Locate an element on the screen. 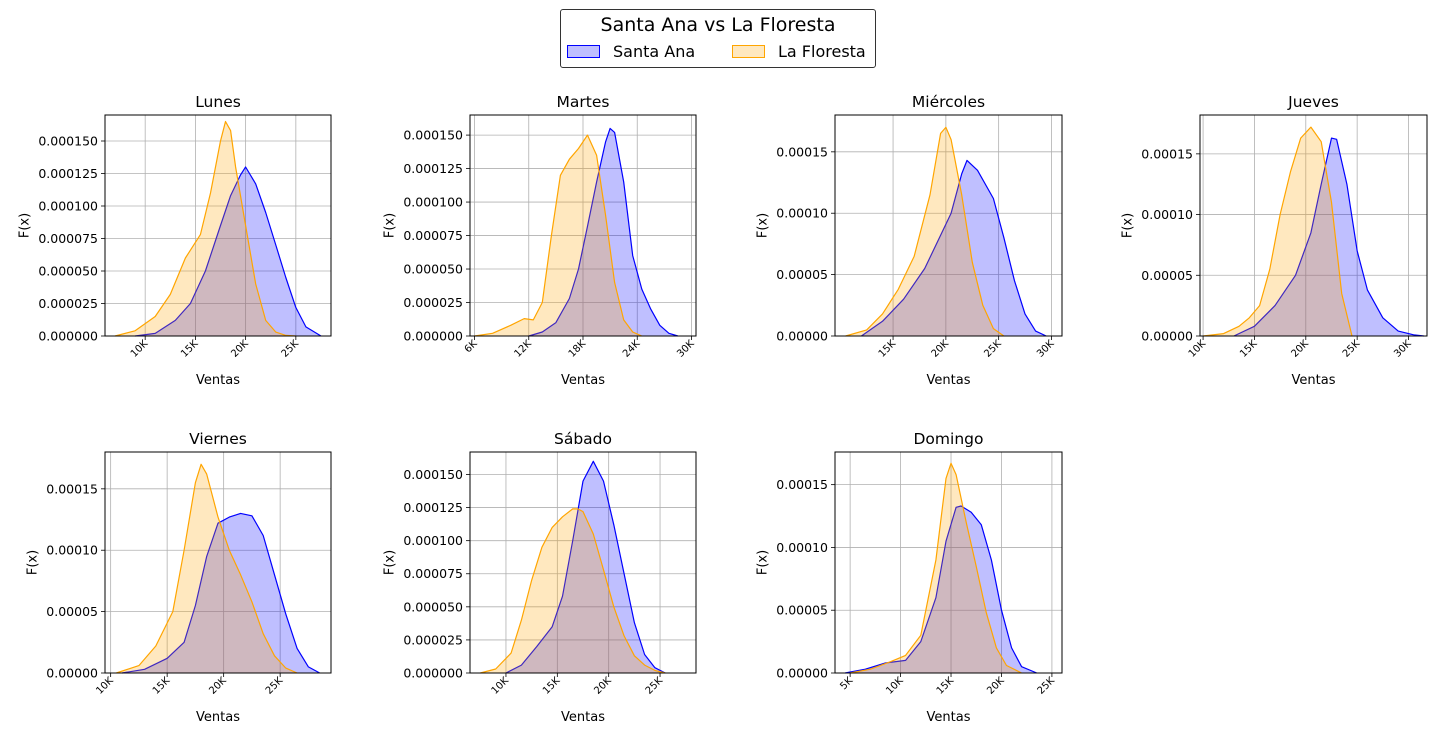 The image size is (1436, 734). legend-label-santa-ana: Santa Ana is located at coordinates (654, 51).